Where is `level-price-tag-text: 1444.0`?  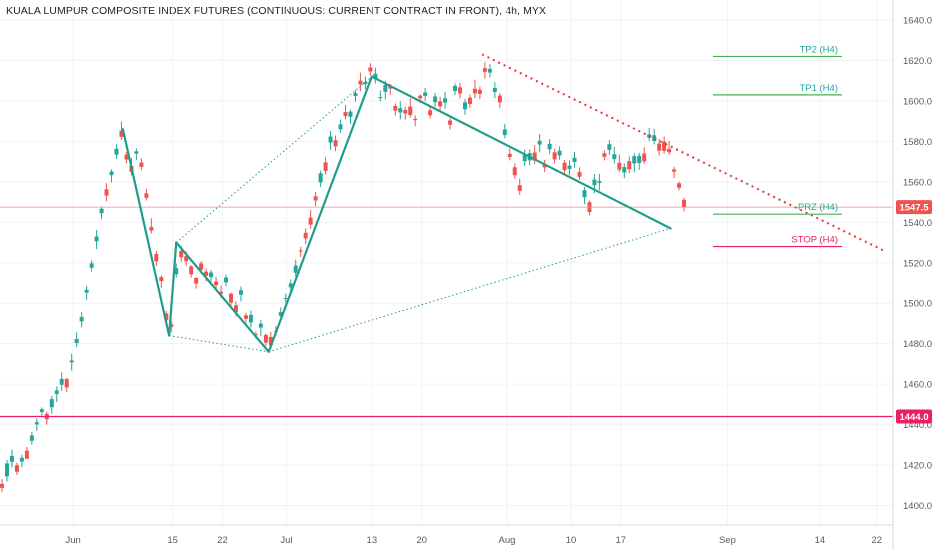
level-price-tag-text: 1444.0 is located at coordinates (913, 417).